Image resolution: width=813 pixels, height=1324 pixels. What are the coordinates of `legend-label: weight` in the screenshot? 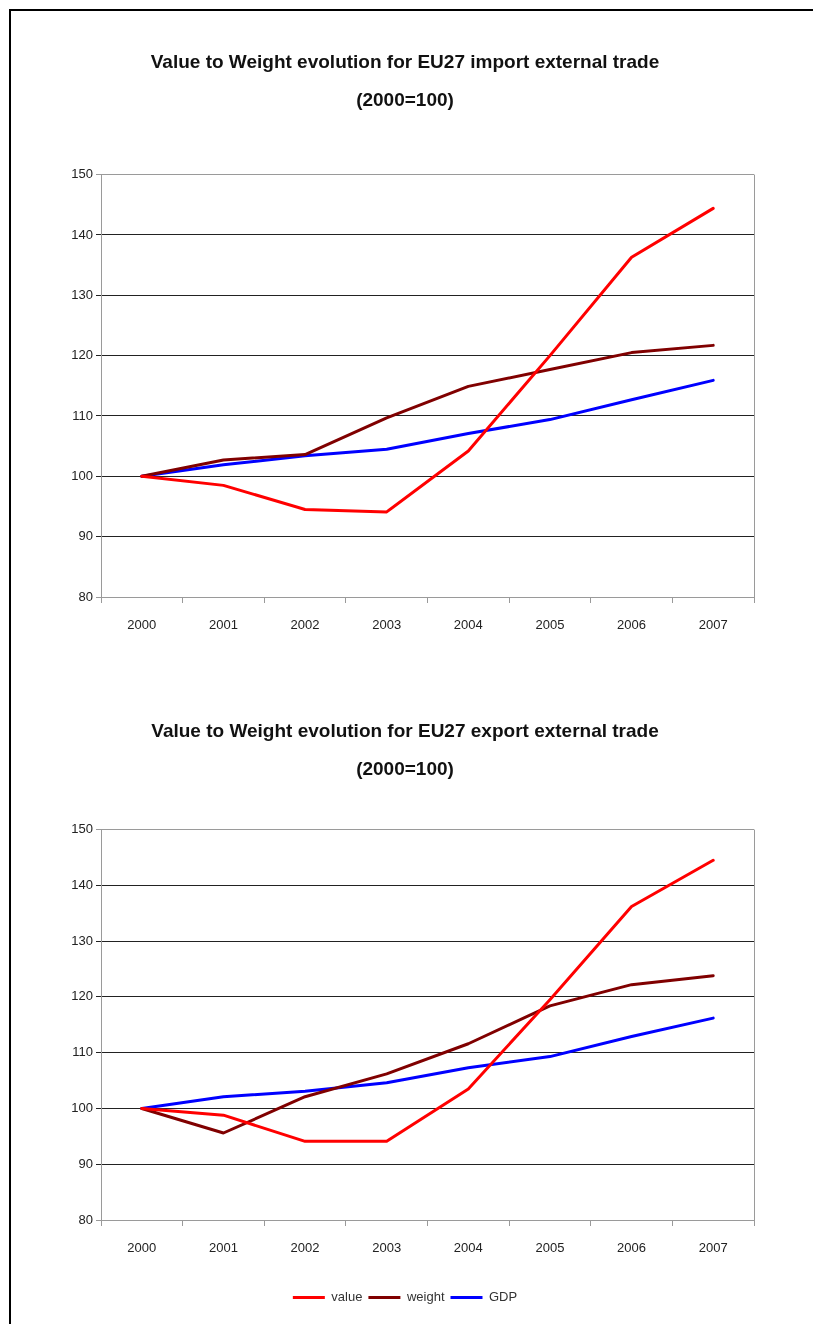 It's located at (425, 1297).